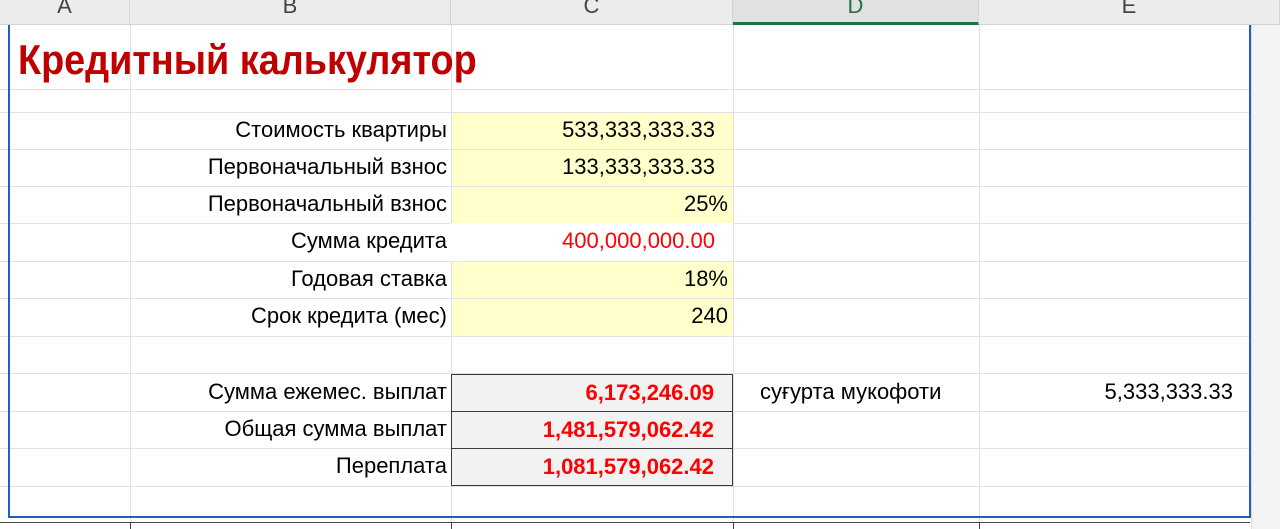  Describe the element at coordinates (592, 12) in the screenshot. I see `column-header-c: C` at that location.